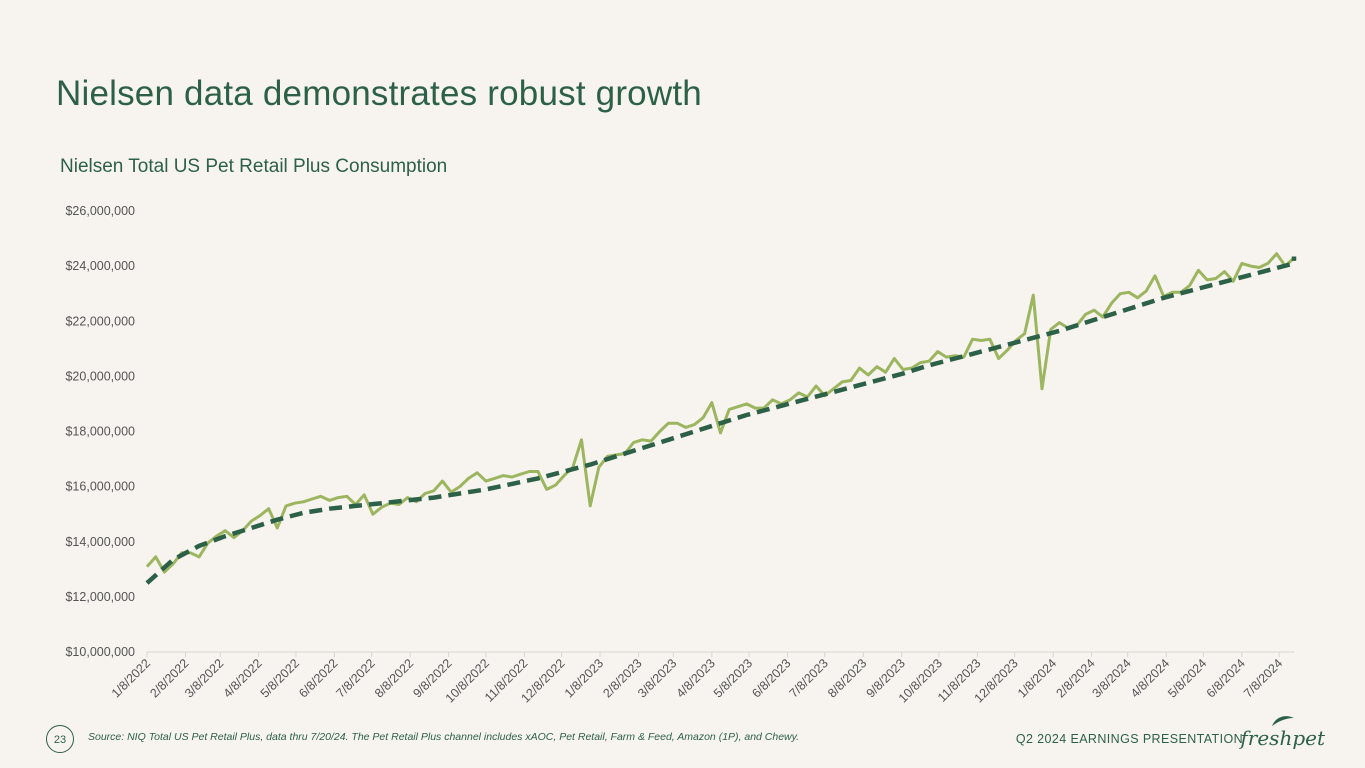 This screenshot has height=768, width=1365. What do you see at coordinates (100, 542) in the screenshot?
I see `y-tick-label: $14,000,000` at bounding box center [100, 542].